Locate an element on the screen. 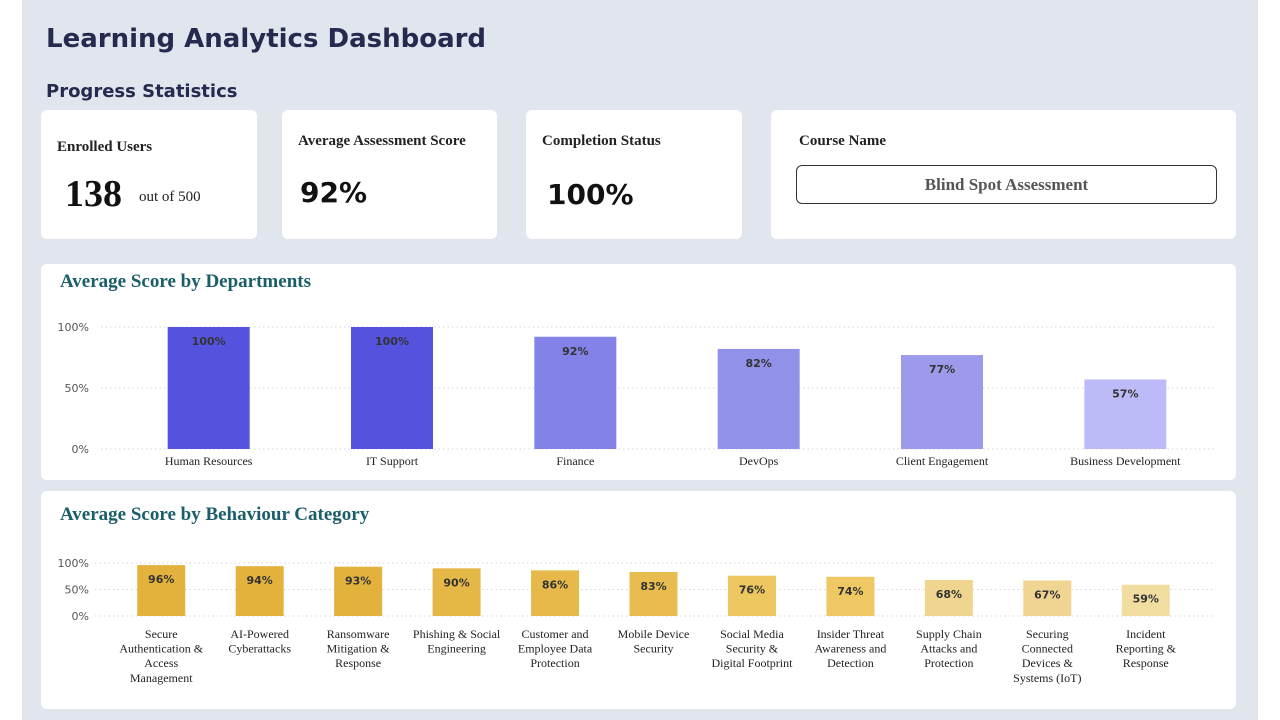  data-label: 77% is located at coordinates (942, 369).